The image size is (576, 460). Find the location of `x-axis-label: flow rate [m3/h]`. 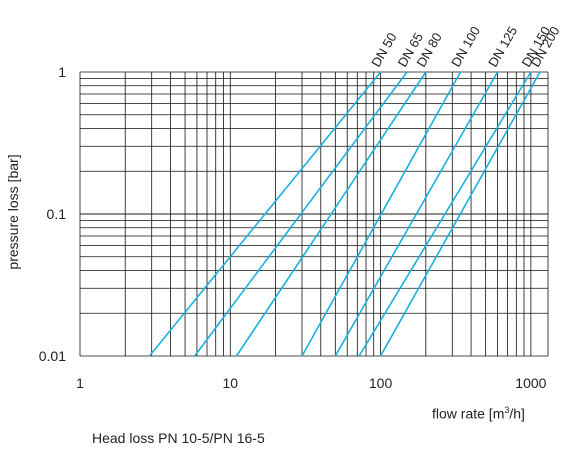

x-axis-label: flow rate [m3/h] is located at coordinates (478, 413).